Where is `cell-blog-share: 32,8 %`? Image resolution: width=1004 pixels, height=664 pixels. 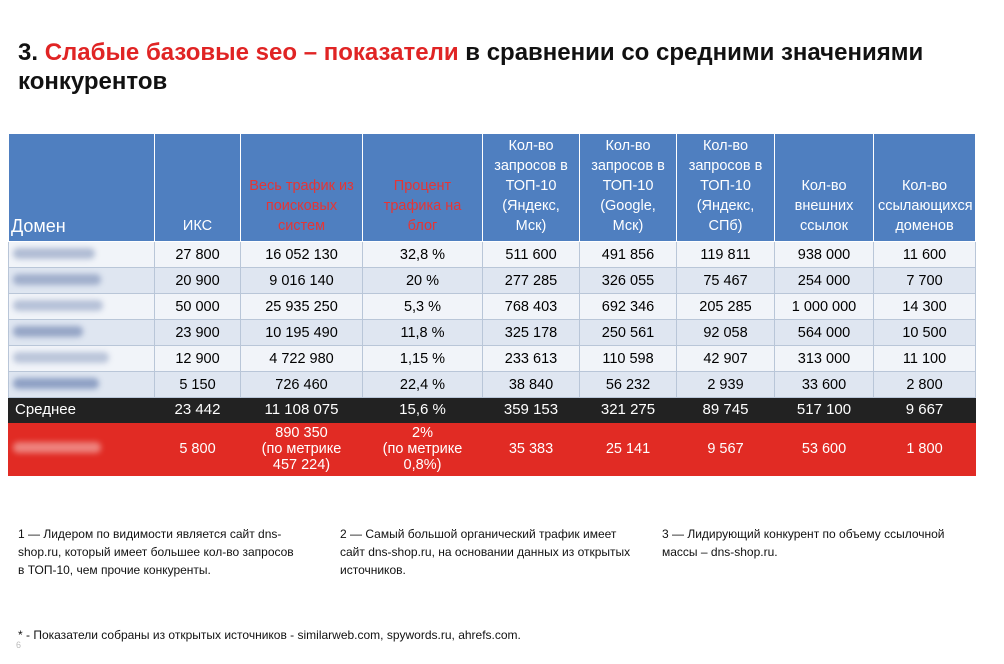 cell-blog-share: 32,8 % is located at coordinates (422, 254).